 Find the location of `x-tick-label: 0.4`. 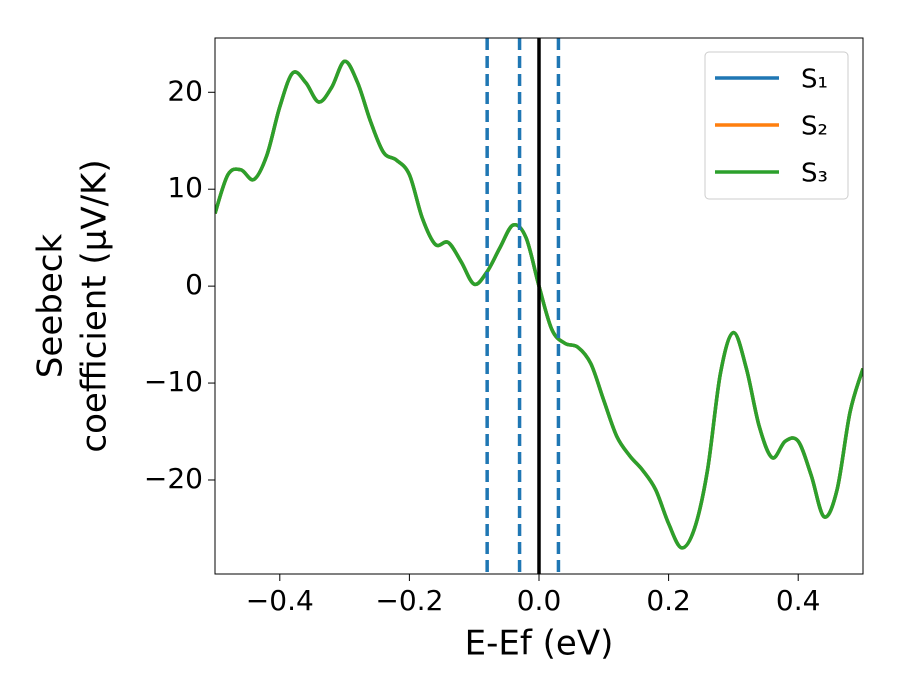

x-tick-label: 0.4 is located at coordinates (798, 600).